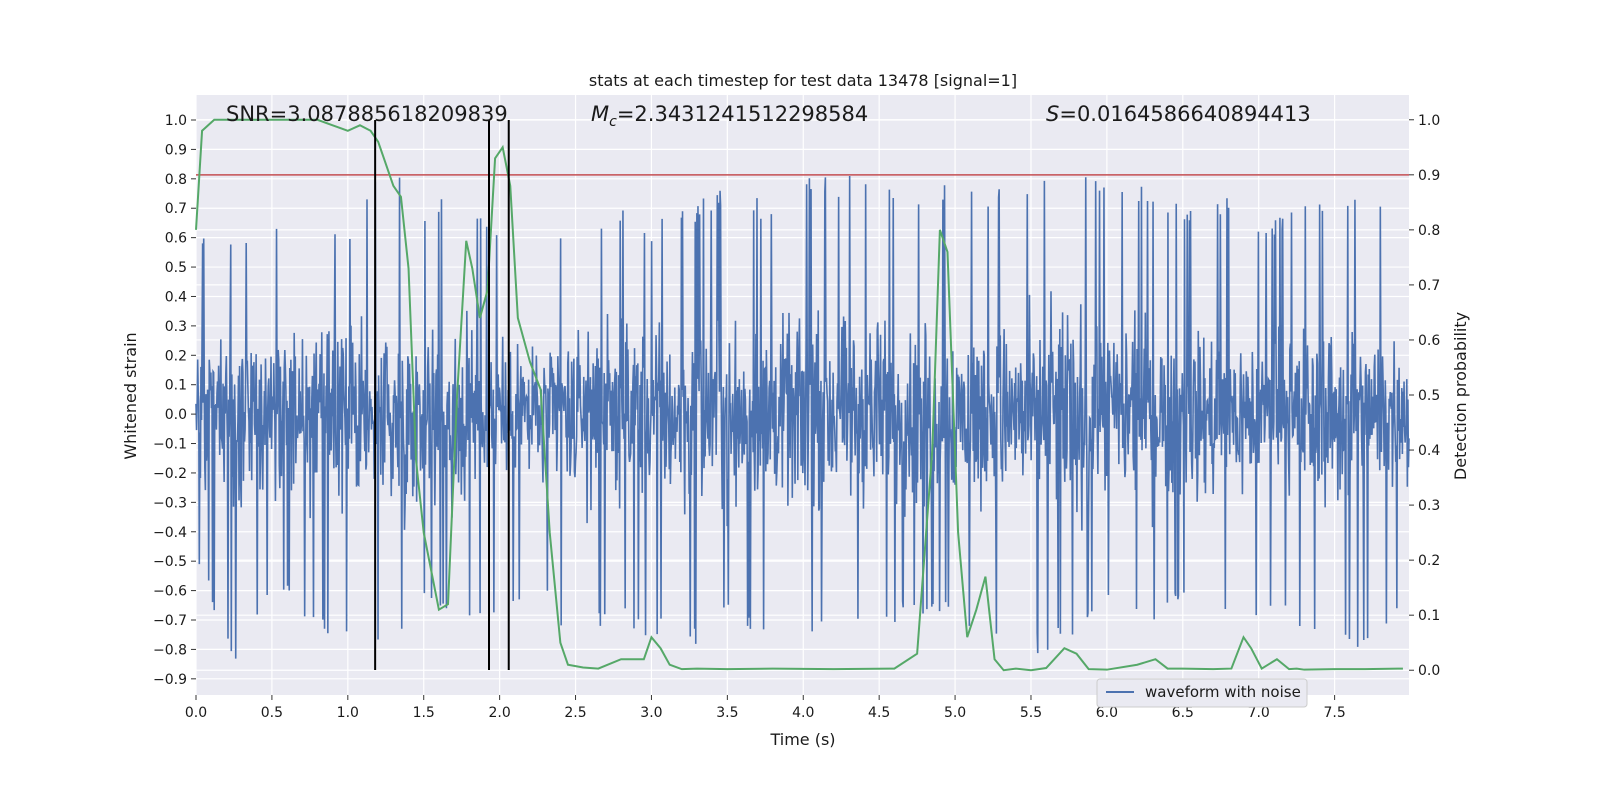 The height and width of the screenshot is (804, 1600). I want to click on y-right-tick-label: 0.8, so click(1429, 231).